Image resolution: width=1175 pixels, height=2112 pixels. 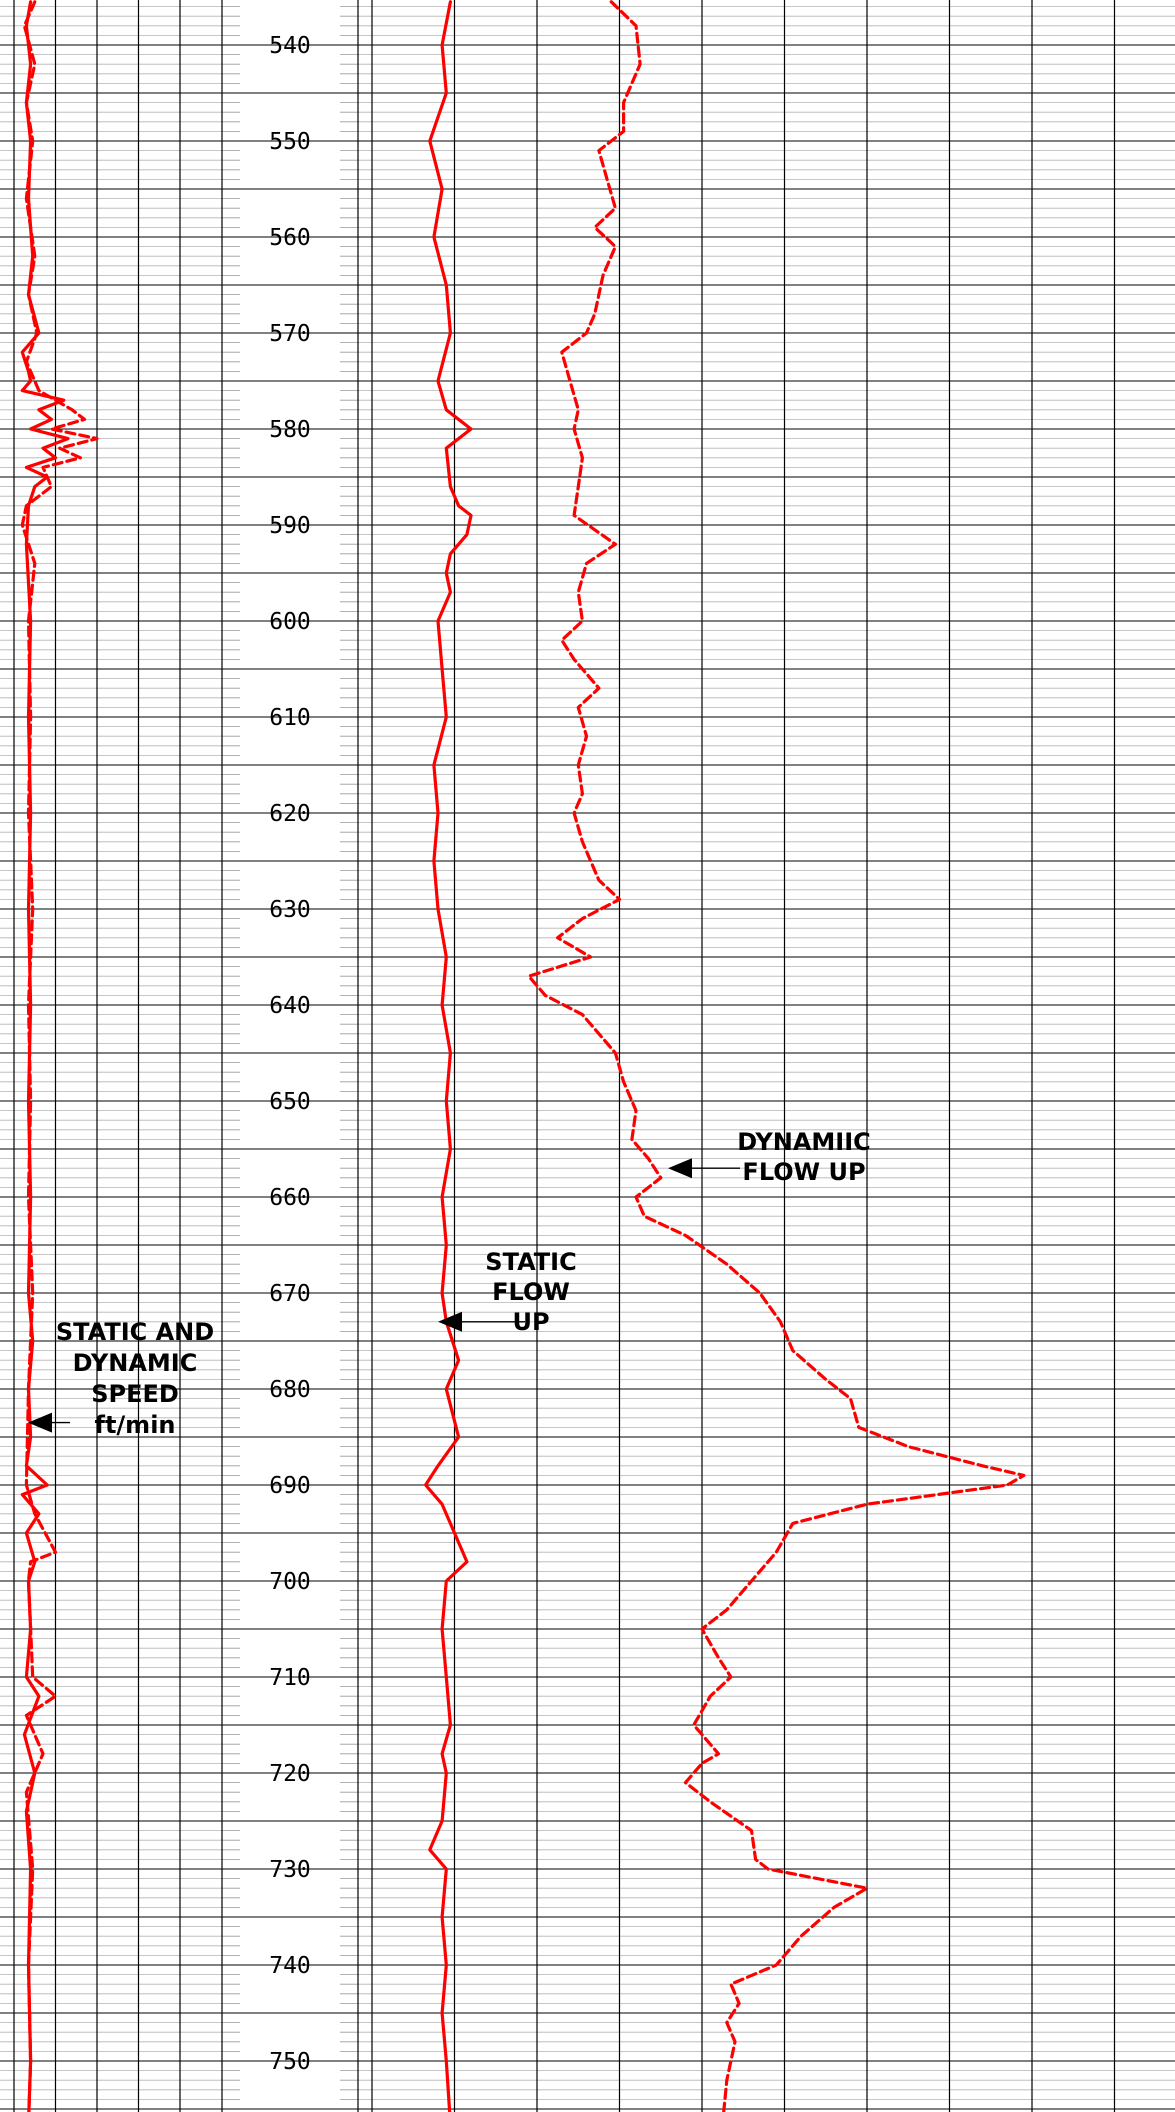 I want to click on depth-tick-label: 570, so click(x=290, y=334).